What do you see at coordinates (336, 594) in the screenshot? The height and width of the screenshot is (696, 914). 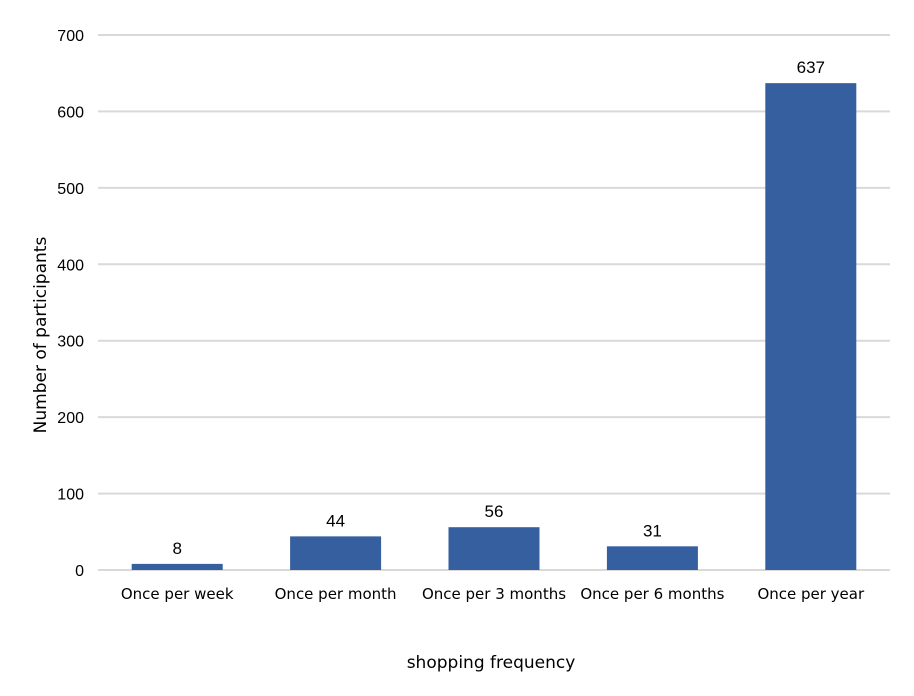 I see `x-tick-label: Once per month` at bounding box center [336, 594].